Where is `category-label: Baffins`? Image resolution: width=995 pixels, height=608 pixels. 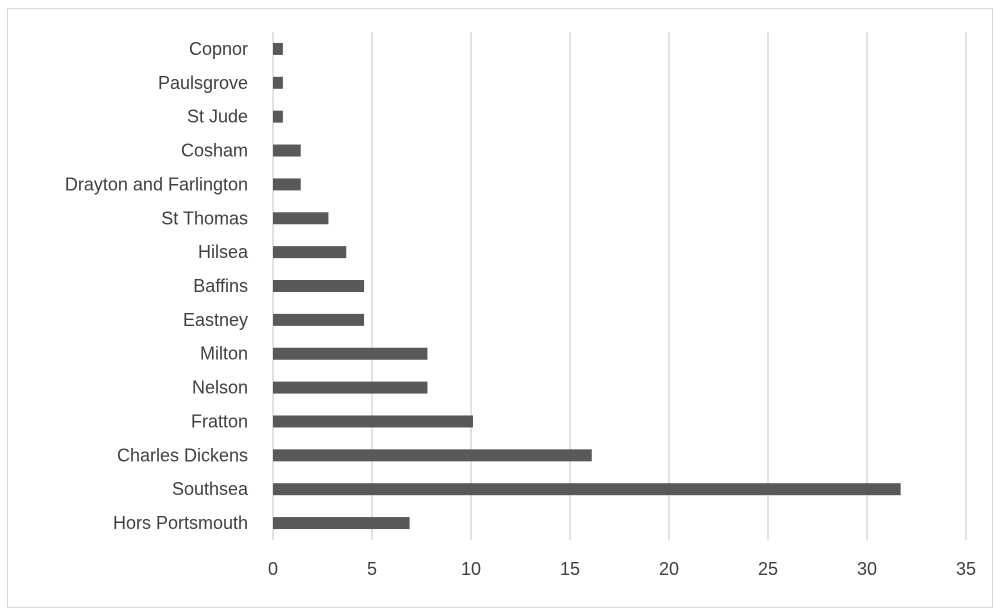
category-label: Baffins is located at coordinates (220, 286).